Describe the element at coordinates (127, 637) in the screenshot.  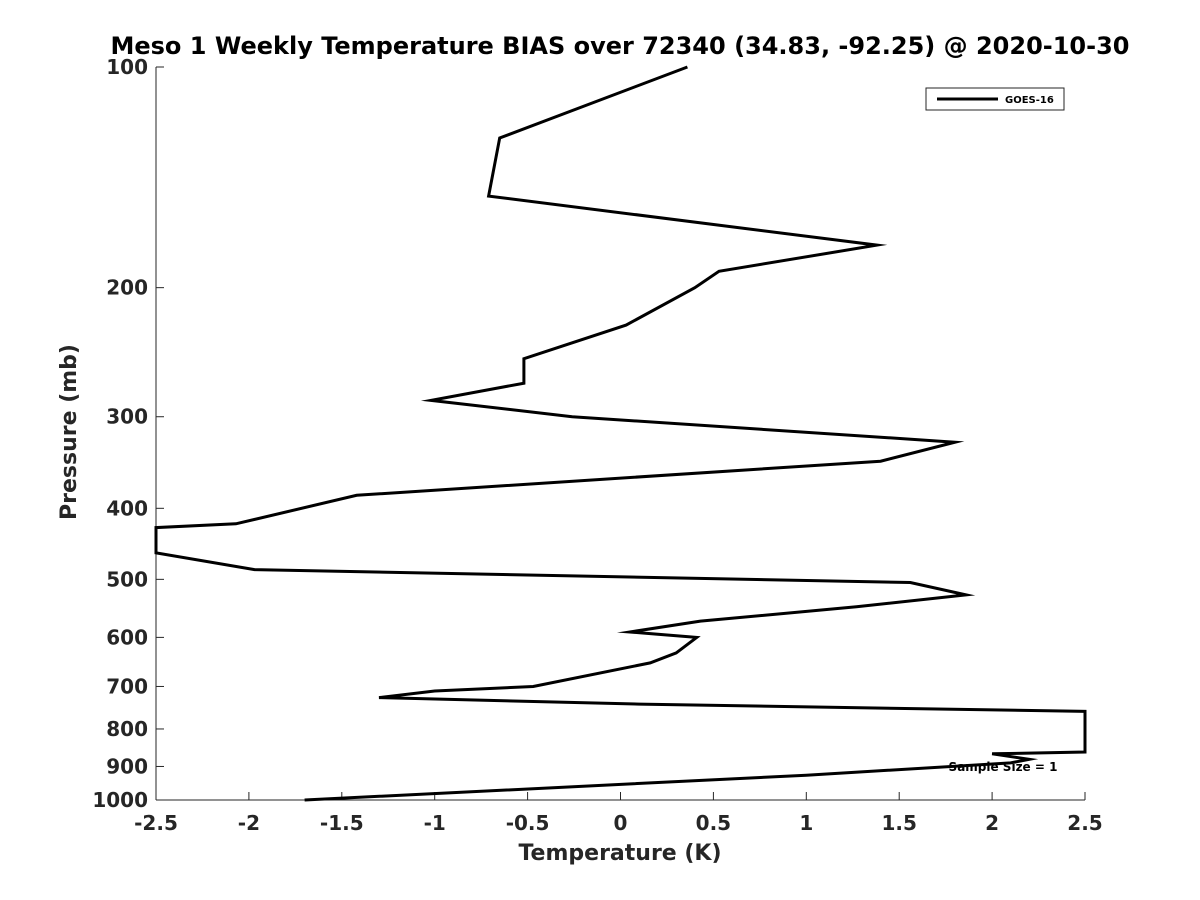
I see `y-tick-label: 600` at that location.